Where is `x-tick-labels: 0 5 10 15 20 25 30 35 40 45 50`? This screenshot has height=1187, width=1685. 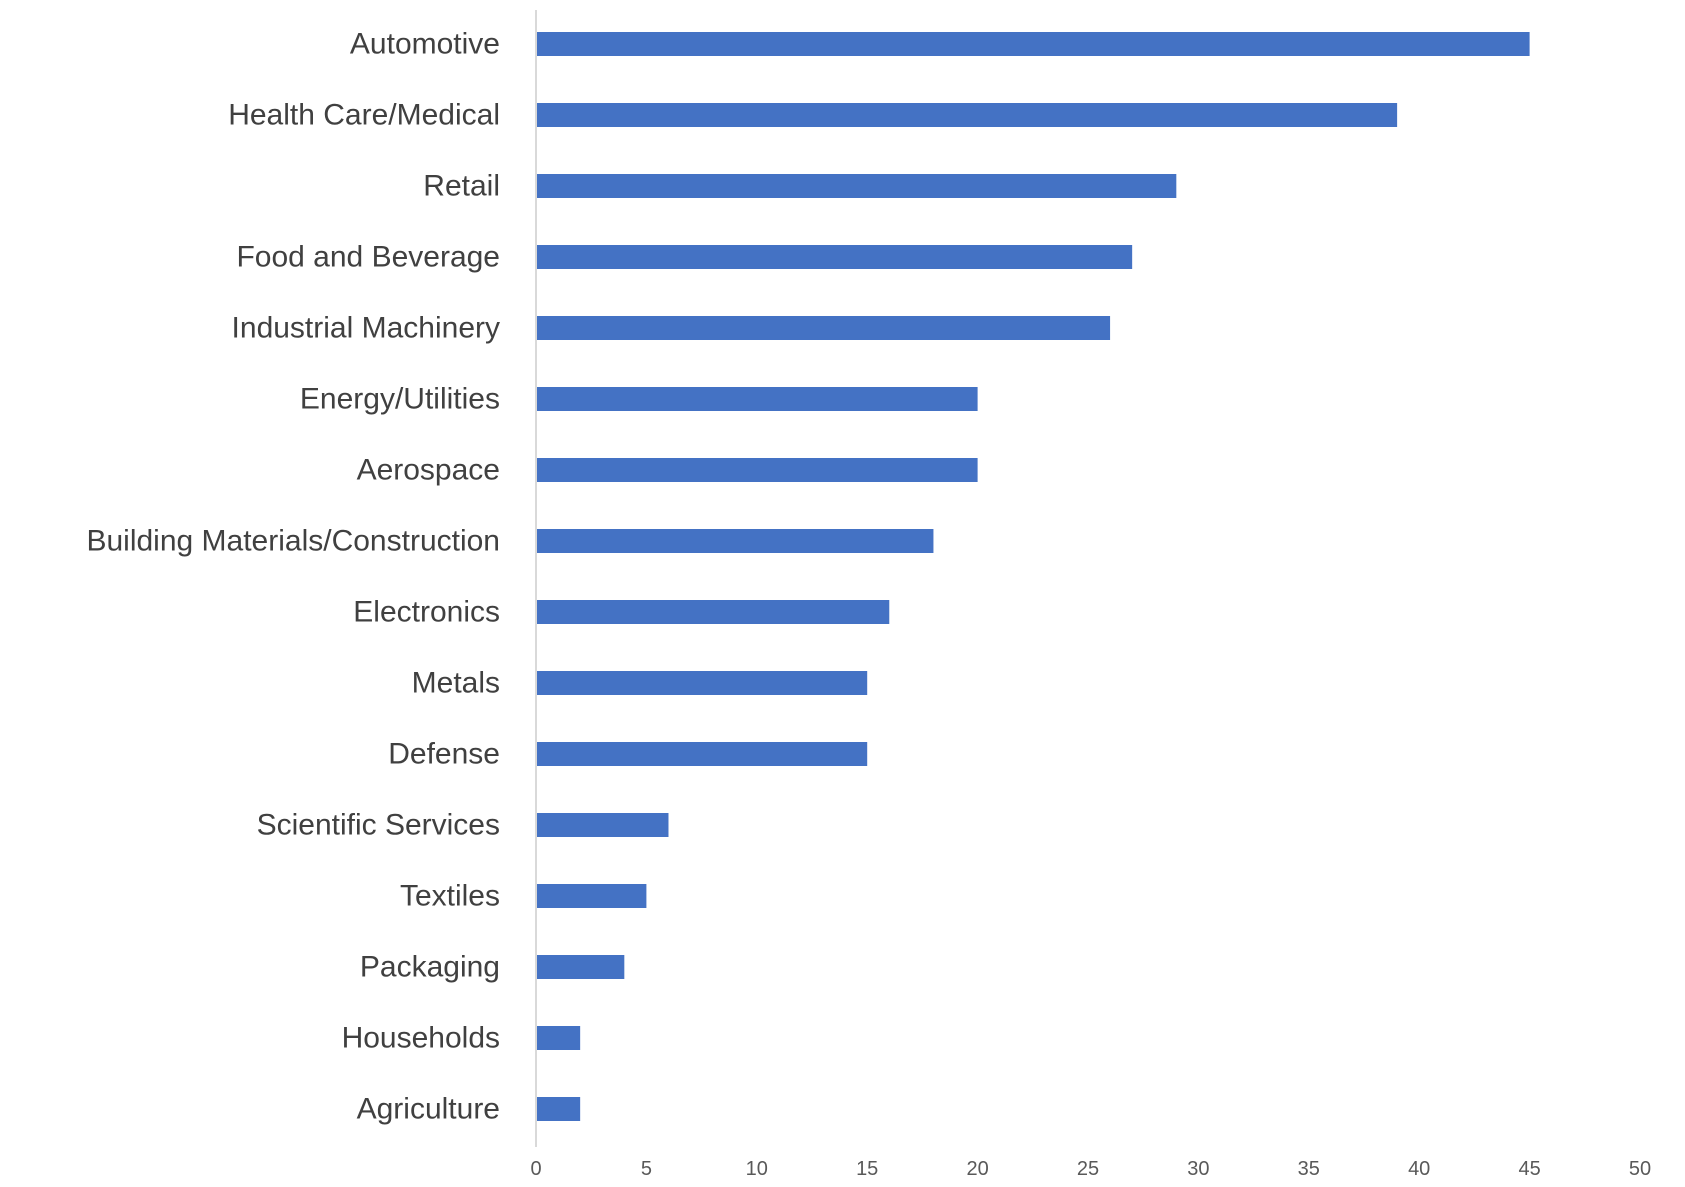
x-tick-labels: 0 5 10 15 20 25 30 35 40 45 50 is located at coordinates (1090, 1169).